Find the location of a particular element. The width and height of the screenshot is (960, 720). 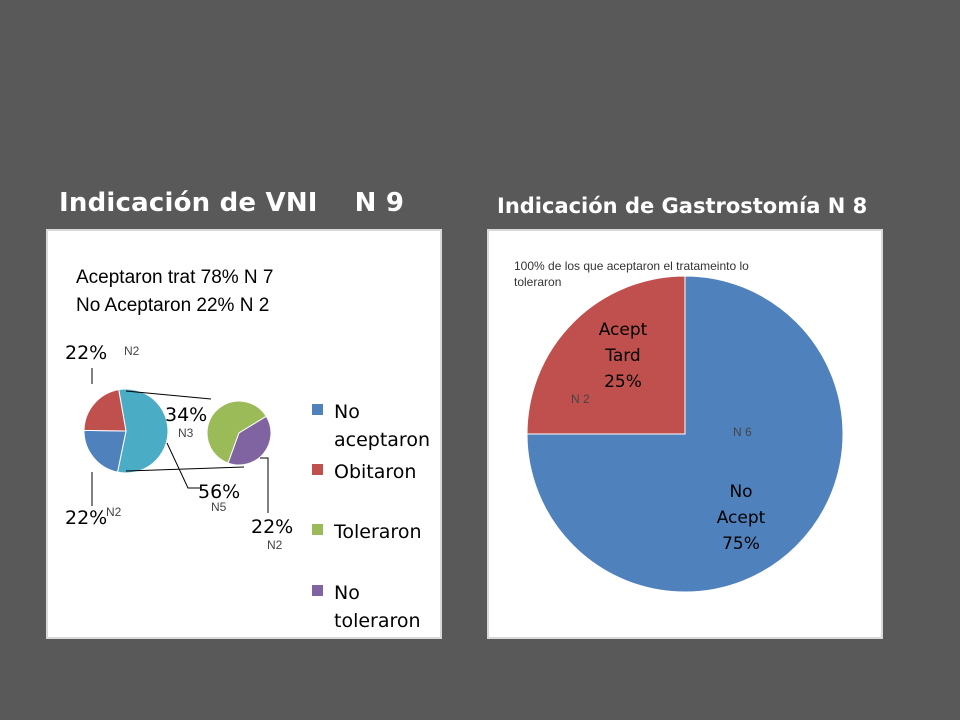

label-acept-tard-n: N 2 is located at coordinates (580, 399).